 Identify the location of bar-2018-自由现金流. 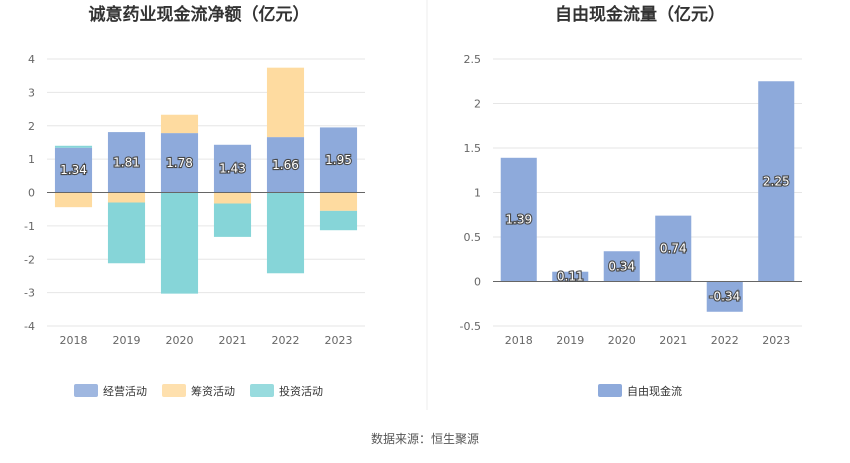
(518, 219).